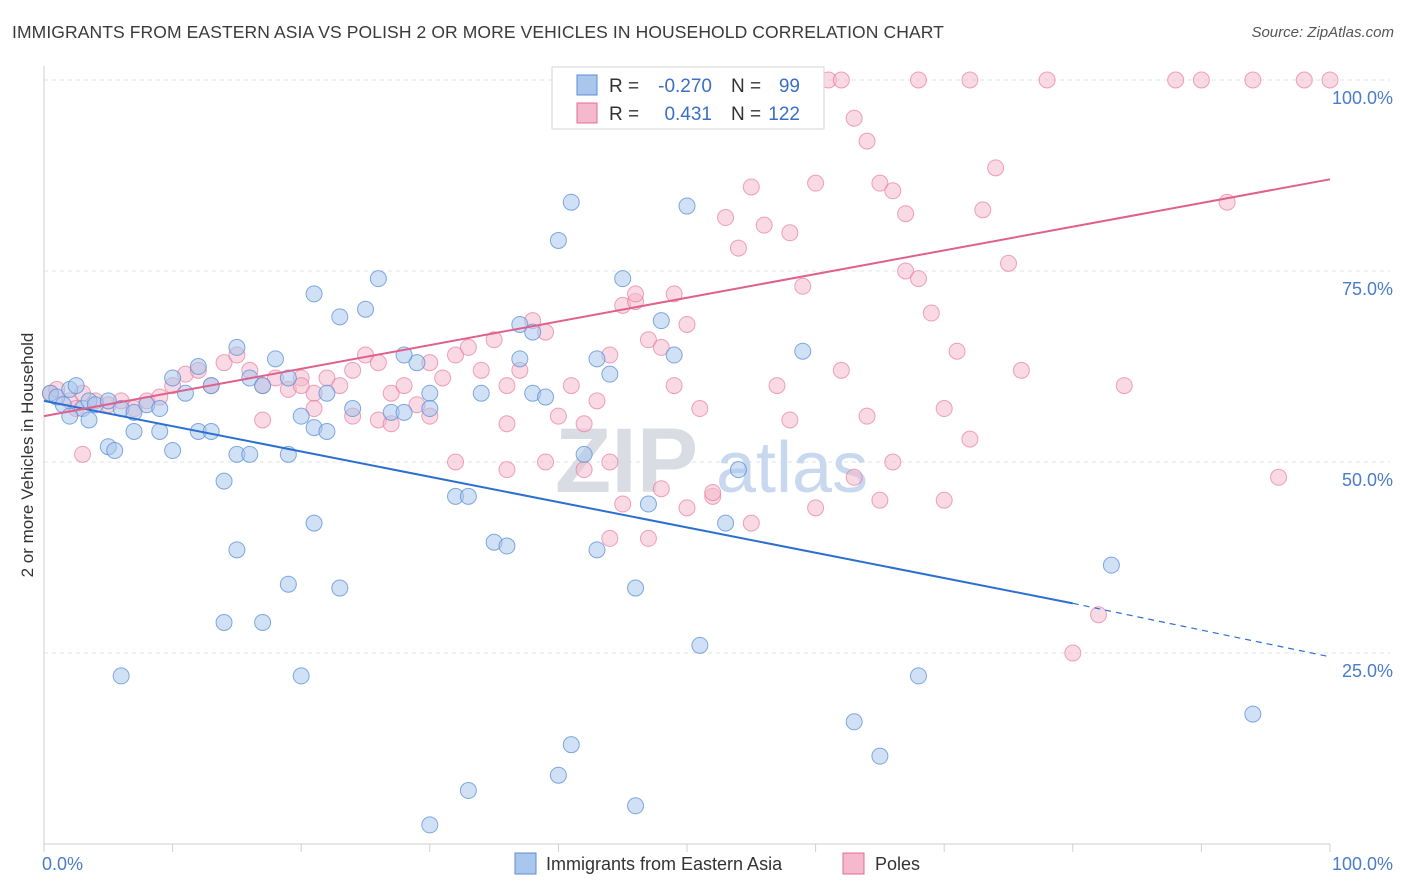 This screenshot has width=1406, height=892. I want to click on watermark: ZIP atlas, so click(711, 461).